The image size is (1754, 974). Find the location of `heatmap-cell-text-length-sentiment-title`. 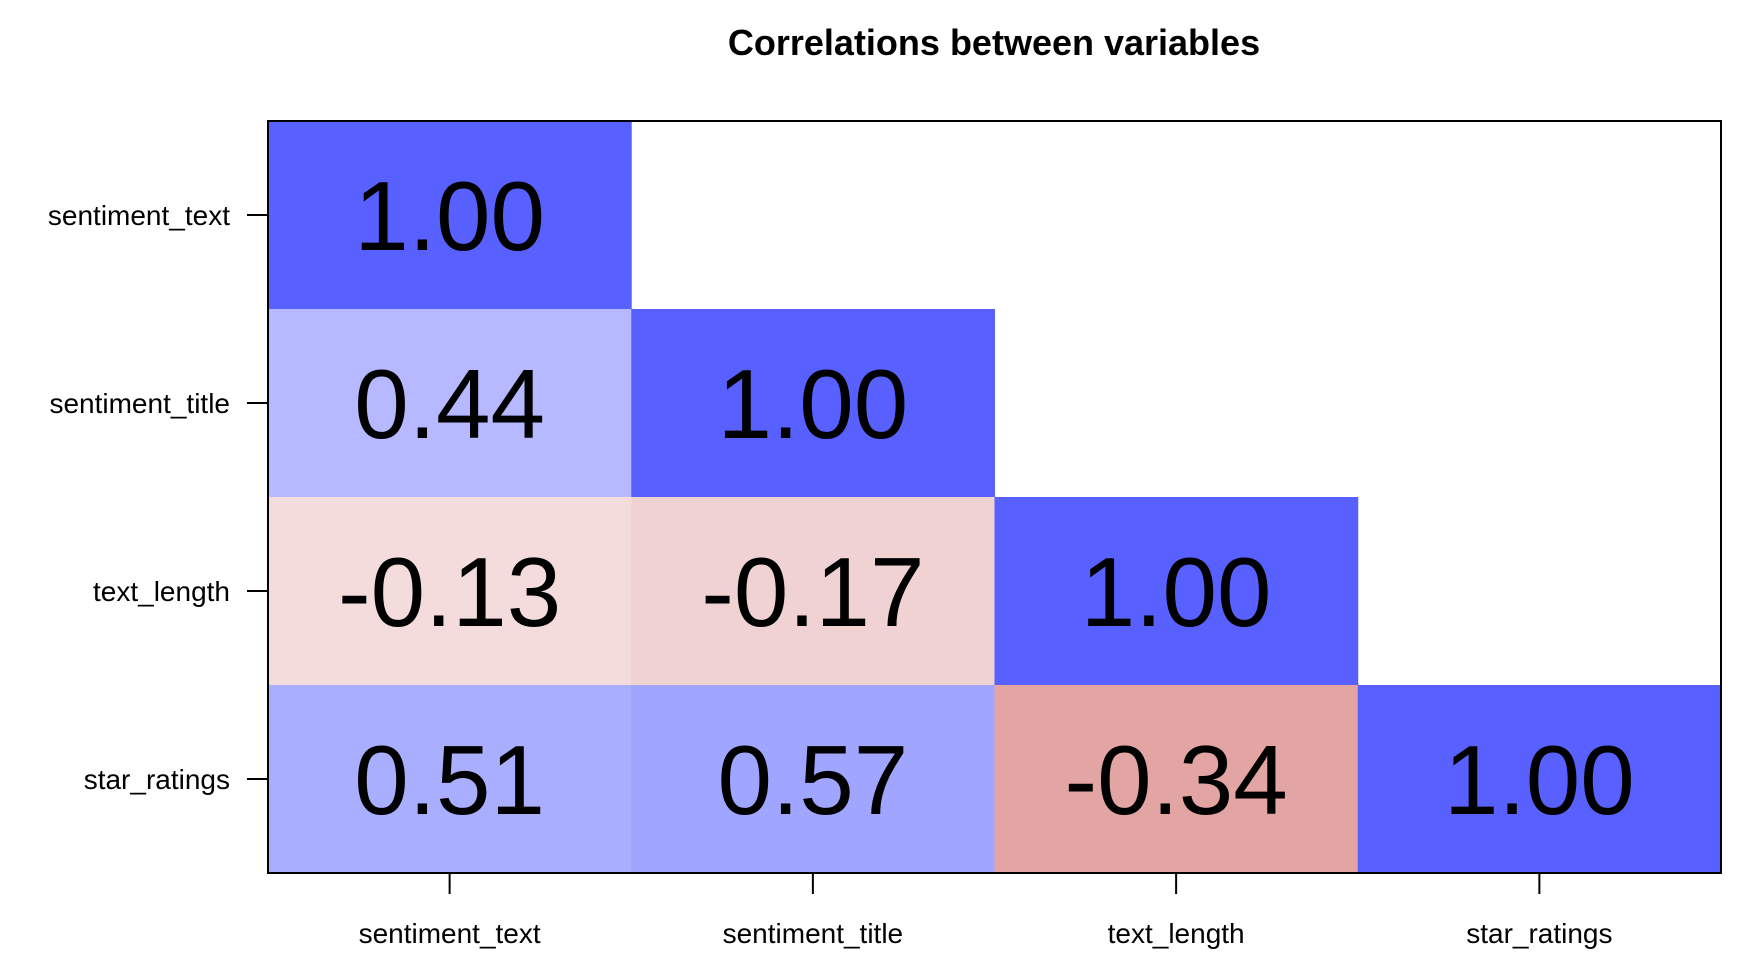

heatmap-cell-text-length-sentiment-title is located at coordinates (813, 591).